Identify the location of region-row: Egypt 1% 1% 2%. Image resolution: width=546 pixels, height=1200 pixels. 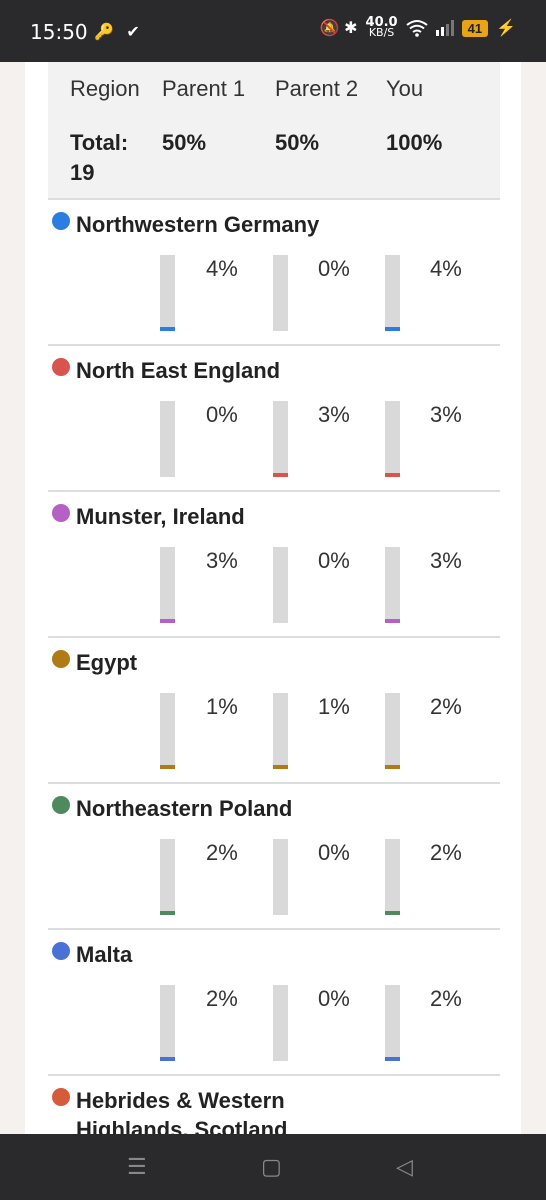
(274, 711).